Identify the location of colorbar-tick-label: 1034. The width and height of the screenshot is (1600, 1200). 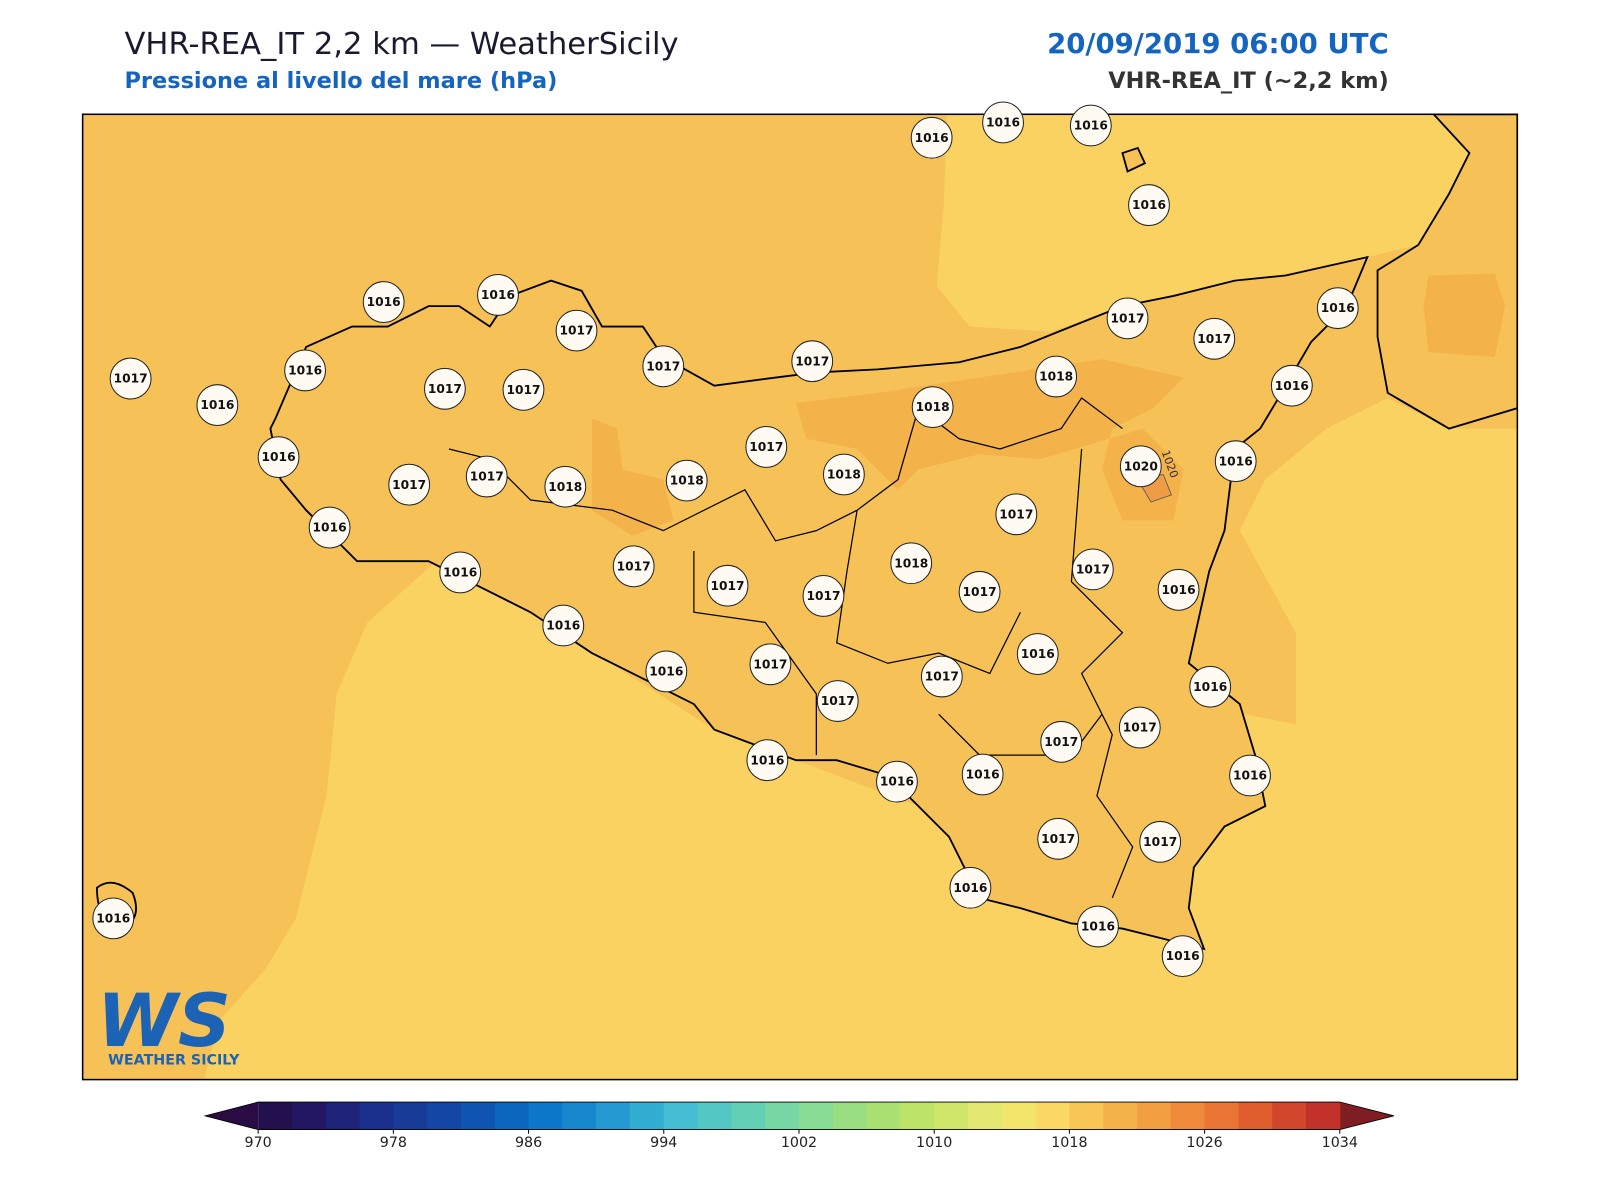
(1340, 1143).